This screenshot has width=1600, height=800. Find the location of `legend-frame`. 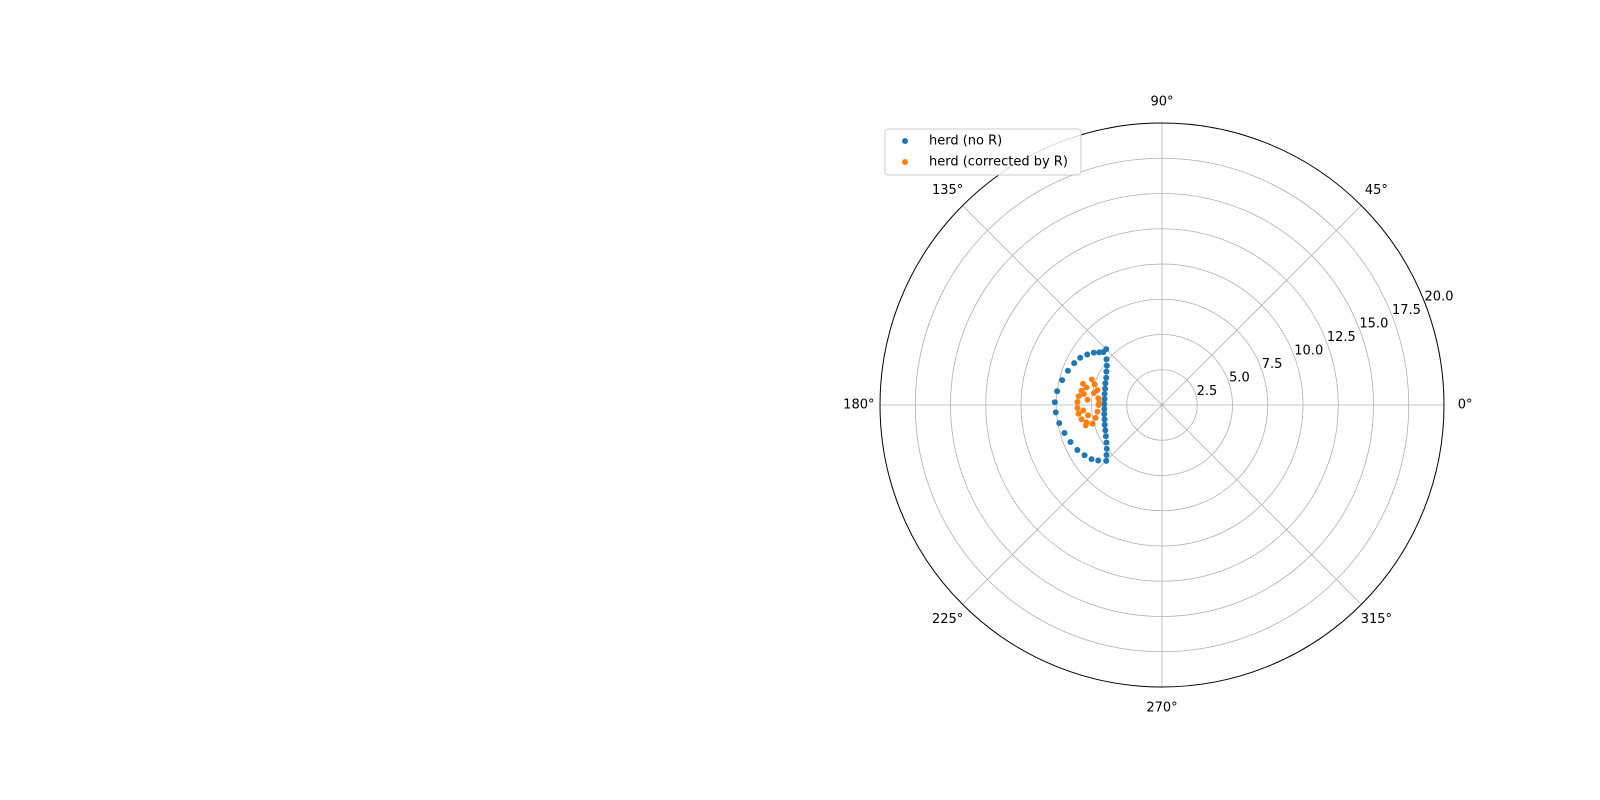

legend-frame is located at coordinates (983, 152).